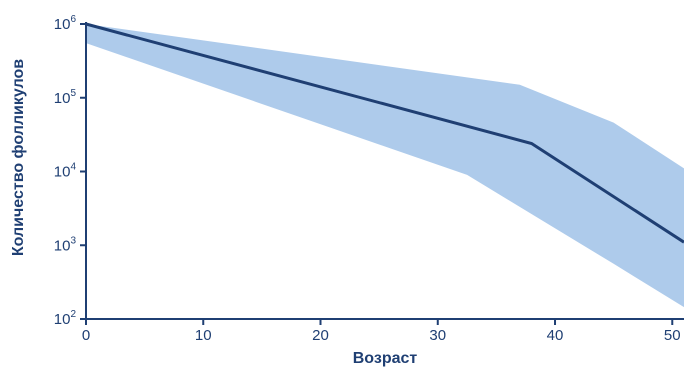 This screenshot has width=684, height=367. What do you see at coordinates (203, 335) in the screenshot?
I see `x-tick-label: 10` at bounding box center [203, 335].